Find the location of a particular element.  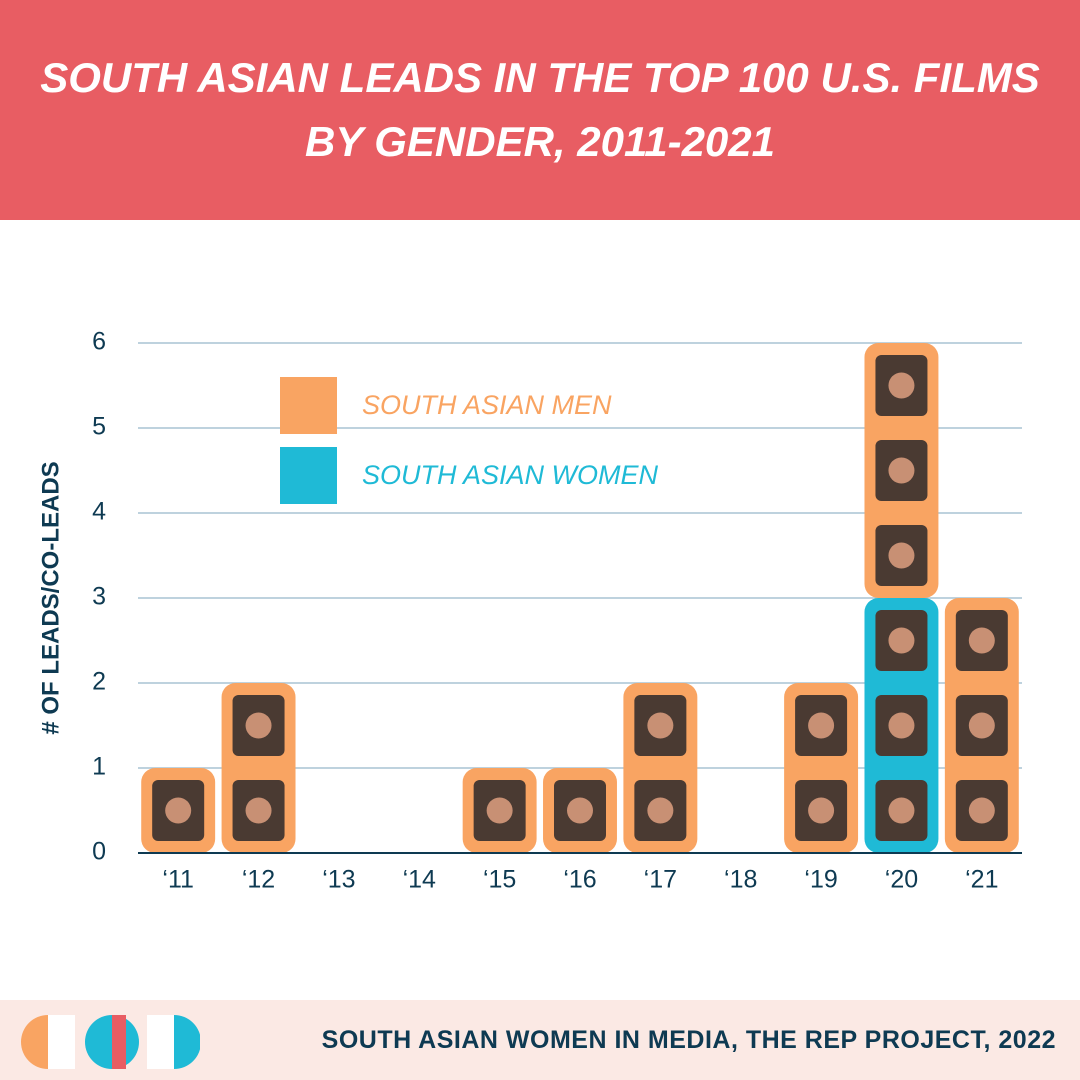

y-tick-label: 2 is located at coordinates (99, 682).